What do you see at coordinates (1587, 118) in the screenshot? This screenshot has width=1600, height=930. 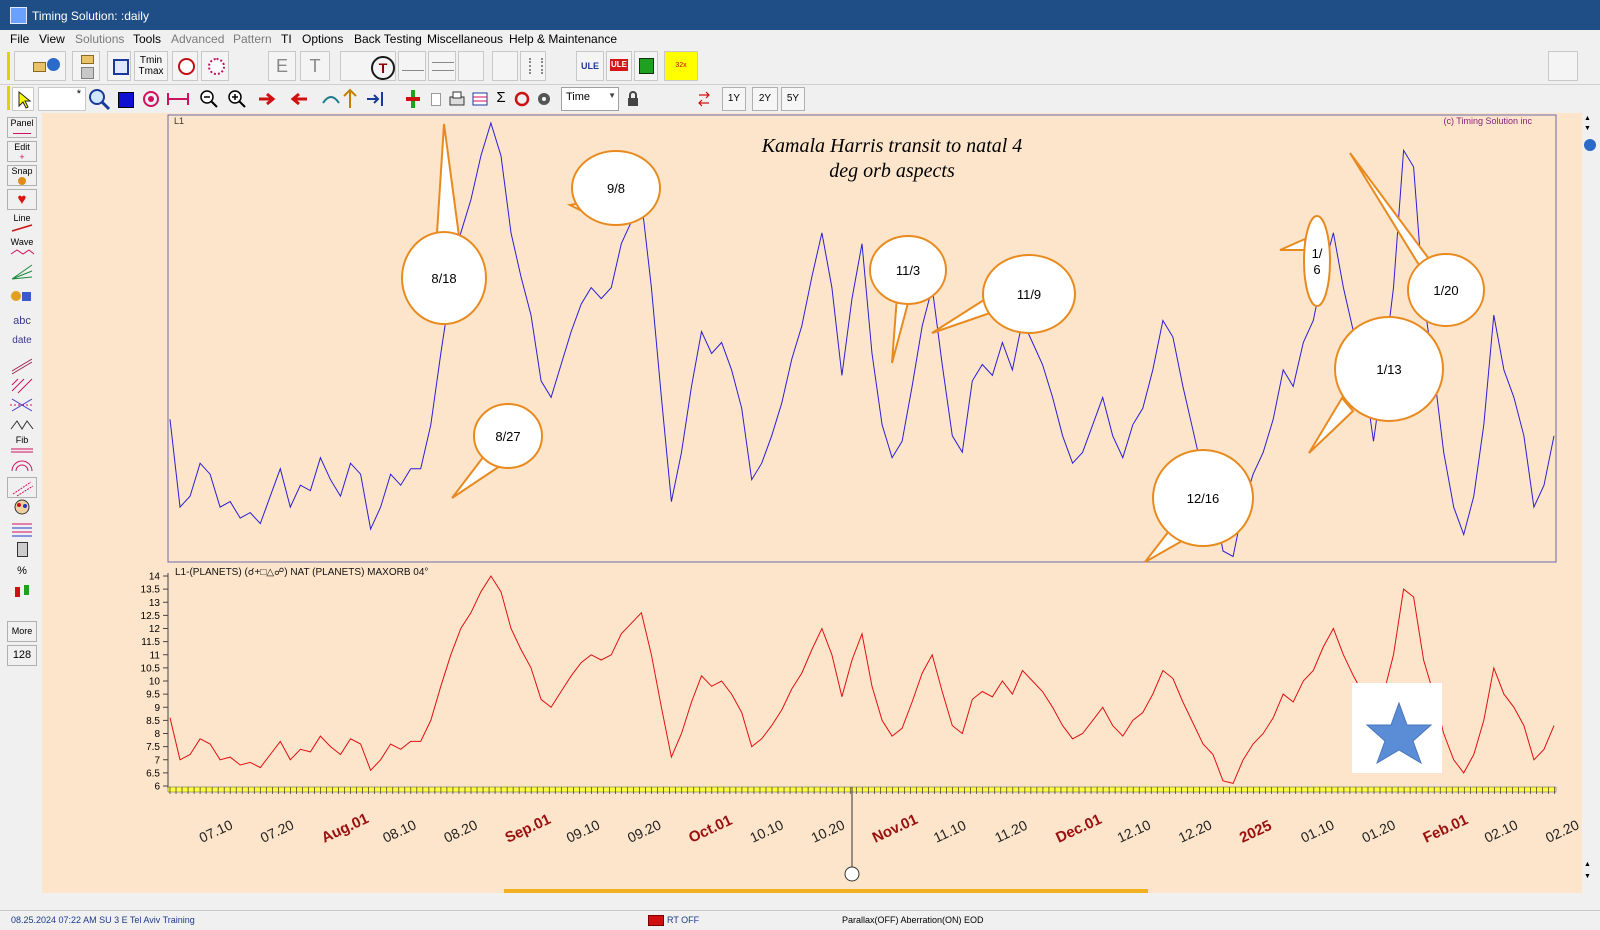 I see `scroll-up-icon: ▲` at bounding box center [1587, 118].